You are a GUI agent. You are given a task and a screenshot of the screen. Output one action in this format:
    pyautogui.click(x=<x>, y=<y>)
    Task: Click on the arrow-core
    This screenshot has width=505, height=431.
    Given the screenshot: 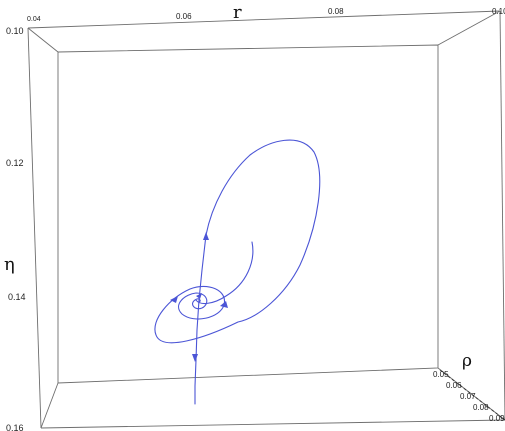 What is the action you would take?
    pyautogui.click(x=199, y=296)
    